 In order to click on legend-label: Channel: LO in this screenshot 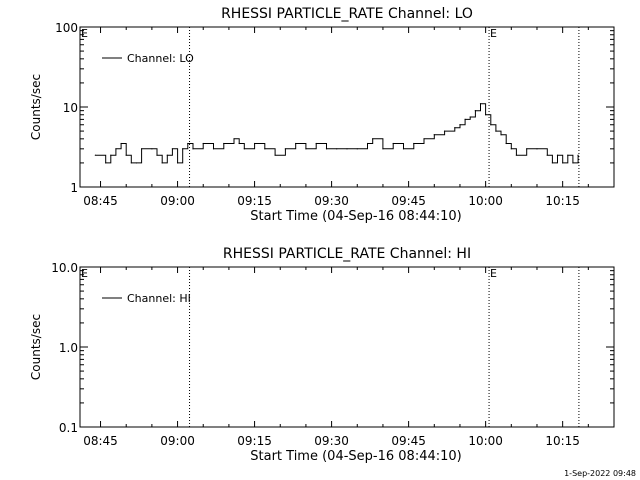, I will do `click(160, 58)`.